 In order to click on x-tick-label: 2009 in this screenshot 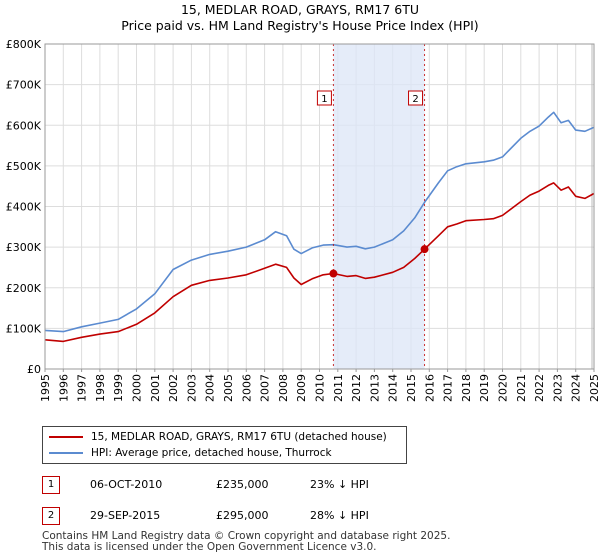, I will do `click(301, 388)`.